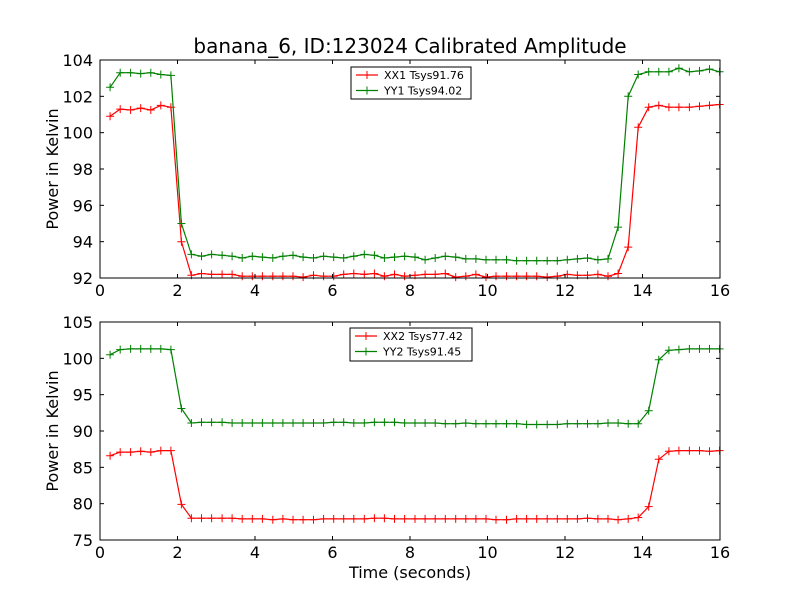  What do you see at coordinates (565, 552) in the screenshot?
I see `x-tick-label: 12` at bounding box center [565, 552].